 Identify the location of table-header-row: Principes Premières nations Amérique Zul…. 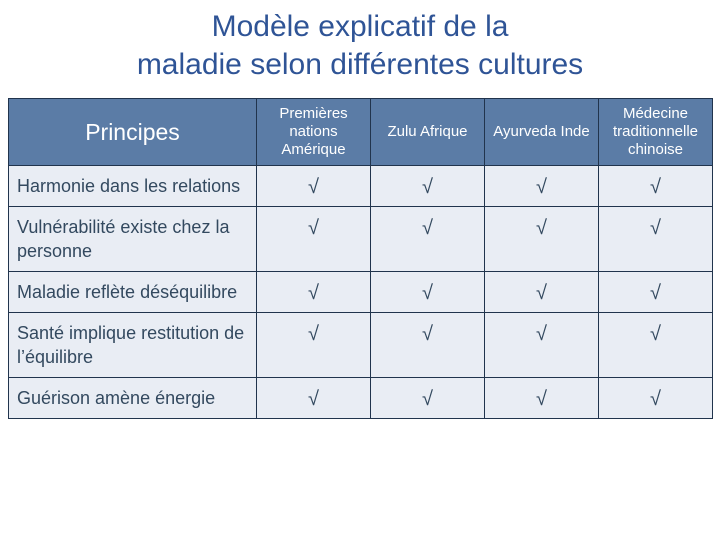
(360, 132).